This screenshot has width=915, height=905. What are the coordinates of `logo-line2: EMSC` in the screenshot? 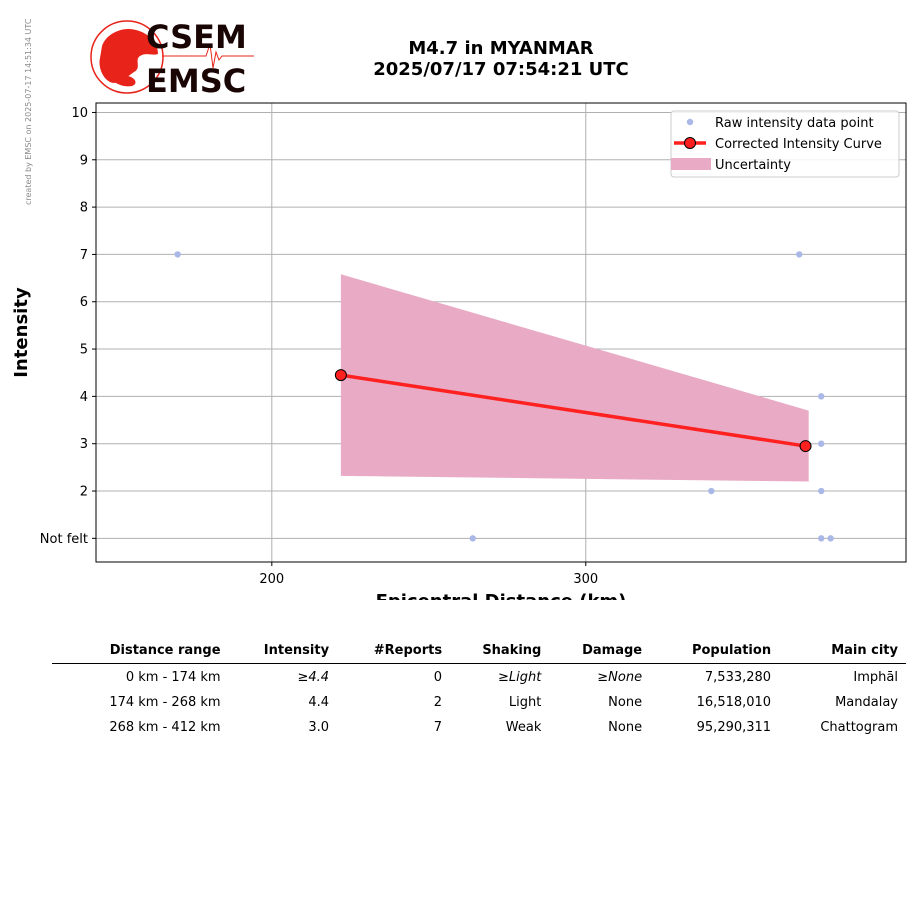 It's located at (196, 80).